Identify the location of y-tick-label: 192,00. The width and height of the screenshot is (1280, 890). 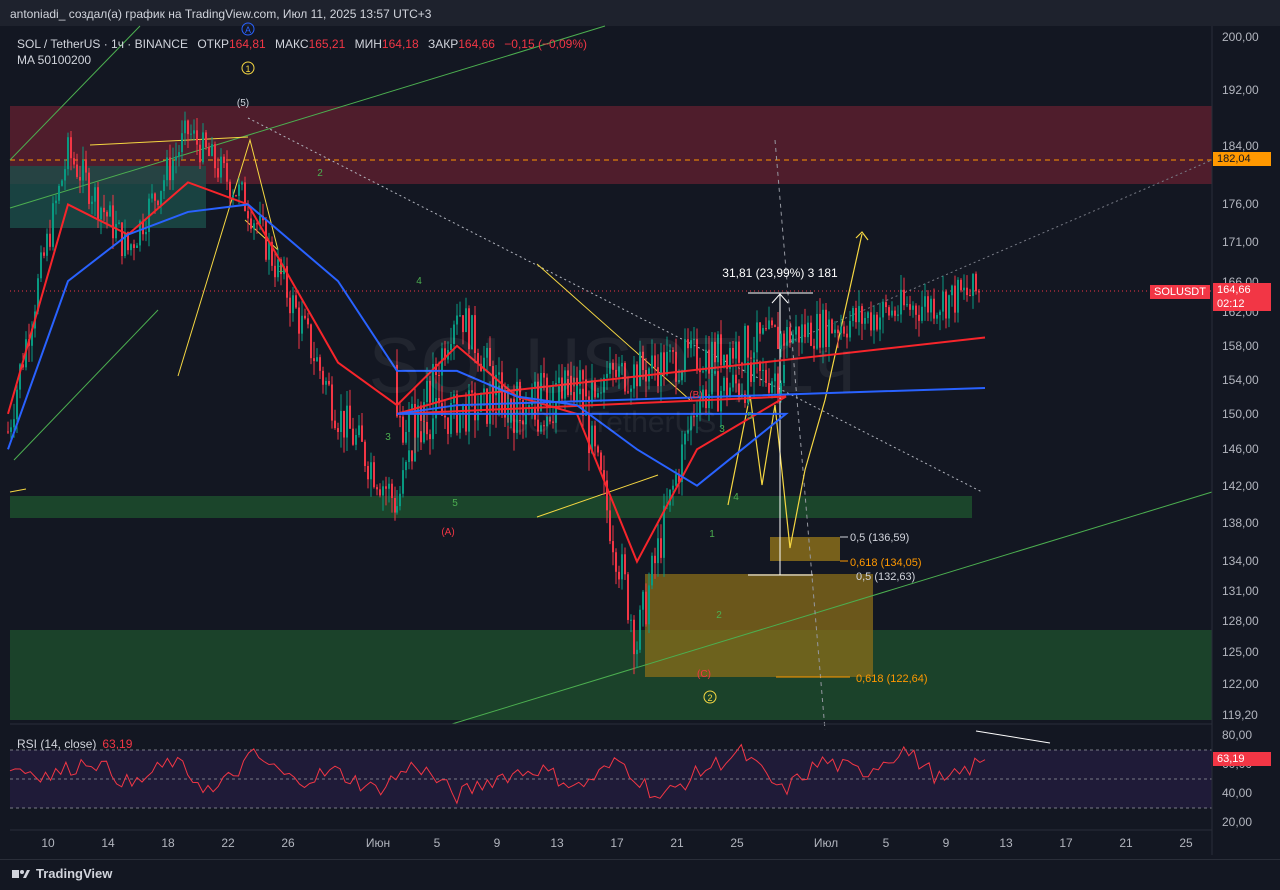
(1240, 90).